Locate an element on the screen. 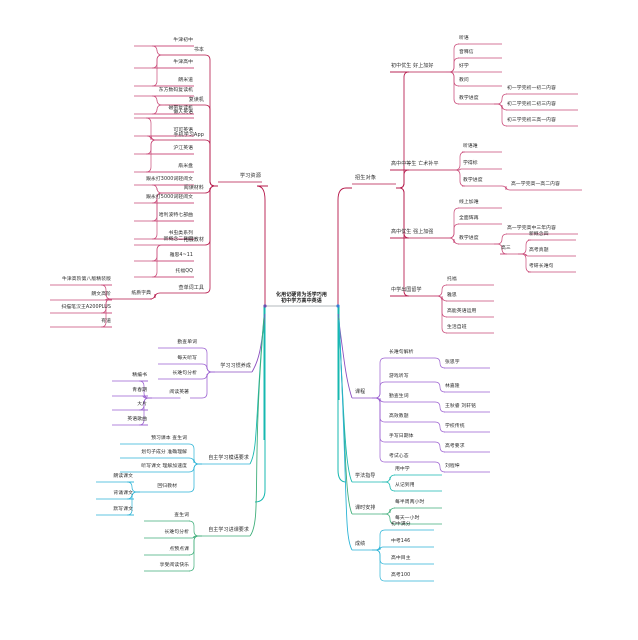 The width and height of the screenshot is (638, 640). node-course-0: 长难句解析 is located at coordinates (401, 353).